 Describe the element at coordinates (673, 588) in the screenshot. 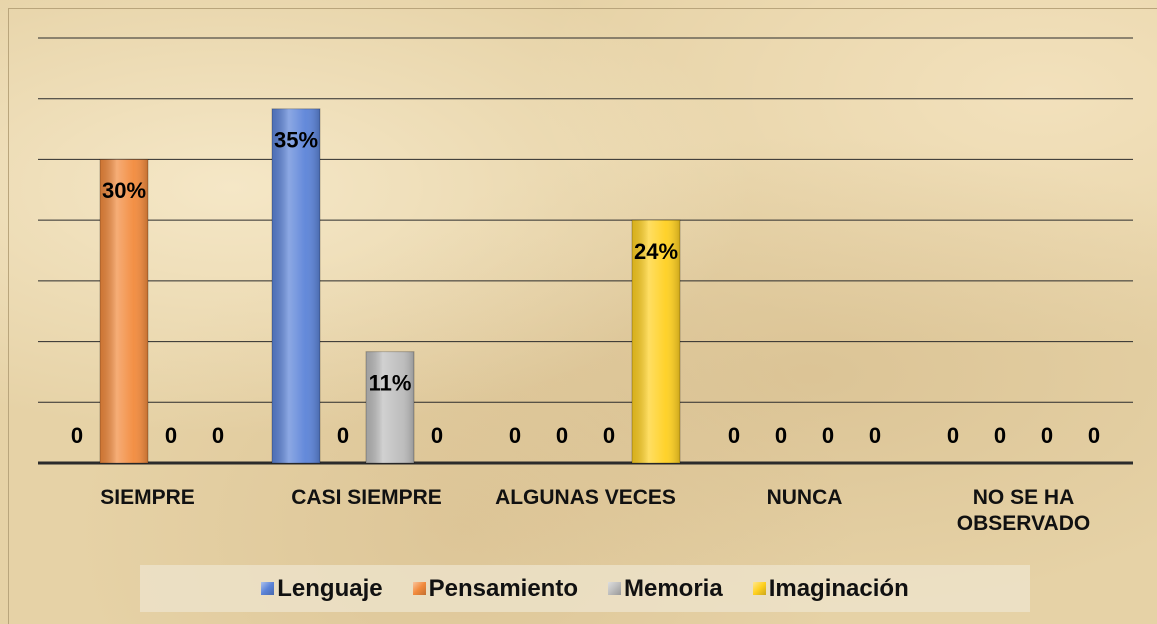

I see `legend-label: Memoria` at that location.